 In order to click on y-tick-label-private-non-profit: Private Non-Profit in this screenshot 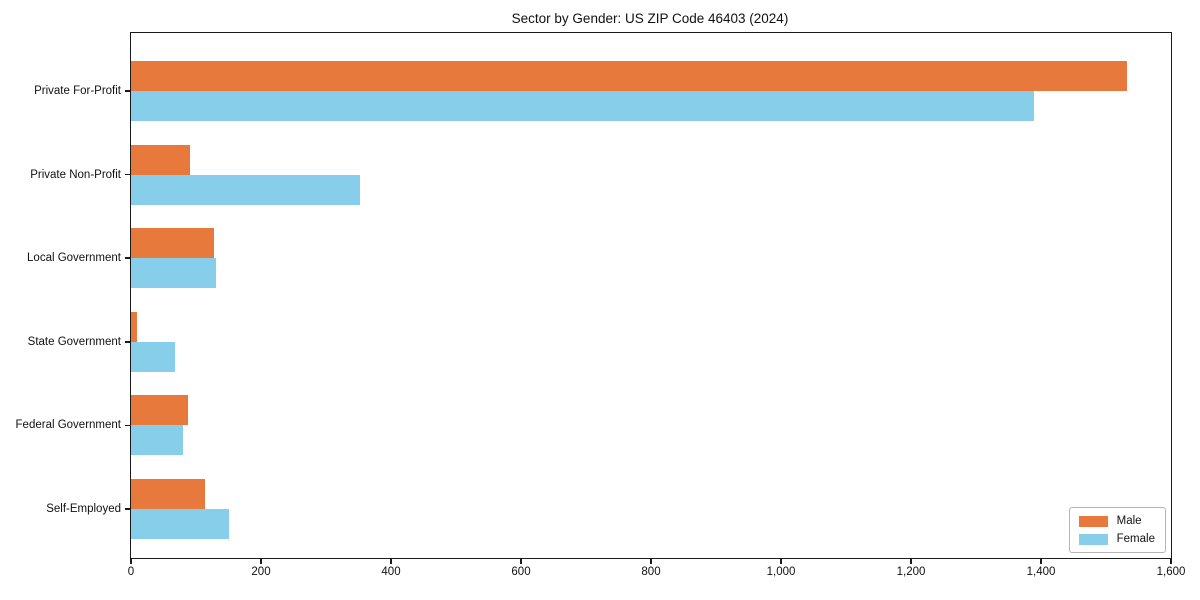, I will do `click(75, 174)`.